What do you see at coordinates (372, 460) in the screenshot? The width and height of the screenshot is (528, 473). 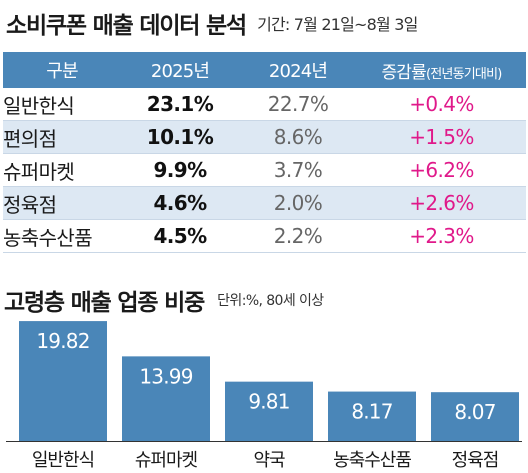 I see `bar-category-label: 농축수산품` at bounding box center [372, 460].